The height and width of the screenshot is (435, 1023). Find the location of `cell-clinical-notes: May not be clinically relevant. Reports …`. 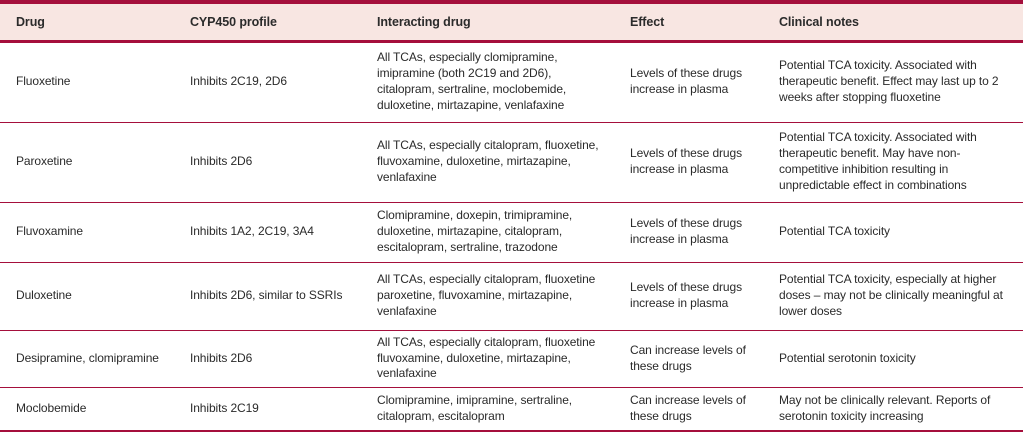

cell-clinical-notes: May not be clinically relevant. Reports … is located at coordinates (885, 407).